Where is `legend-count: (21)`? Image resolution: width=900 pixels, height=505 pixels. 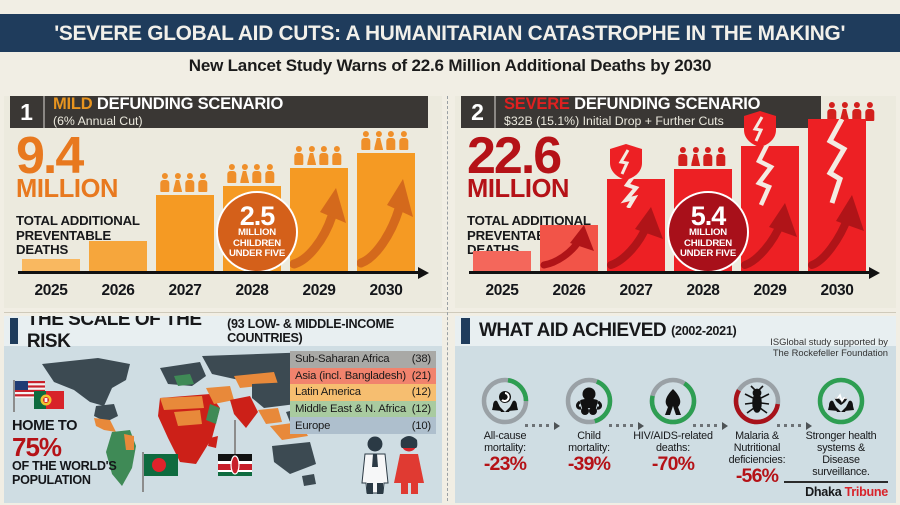
legend-count: (21) is located at coordinates (421, 375).